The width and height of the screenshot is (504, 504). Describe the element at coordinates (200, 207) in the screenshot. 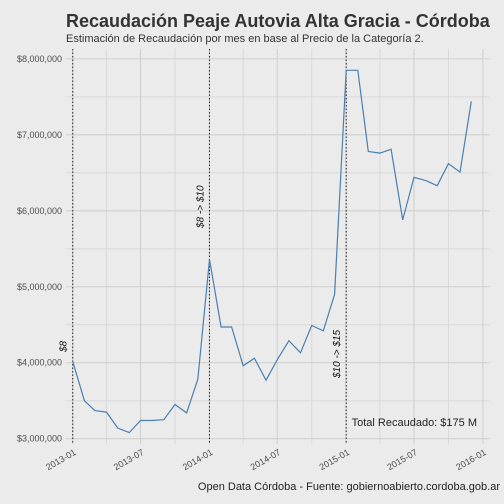

I see `price-change-label: $8 -> $10` at that location.